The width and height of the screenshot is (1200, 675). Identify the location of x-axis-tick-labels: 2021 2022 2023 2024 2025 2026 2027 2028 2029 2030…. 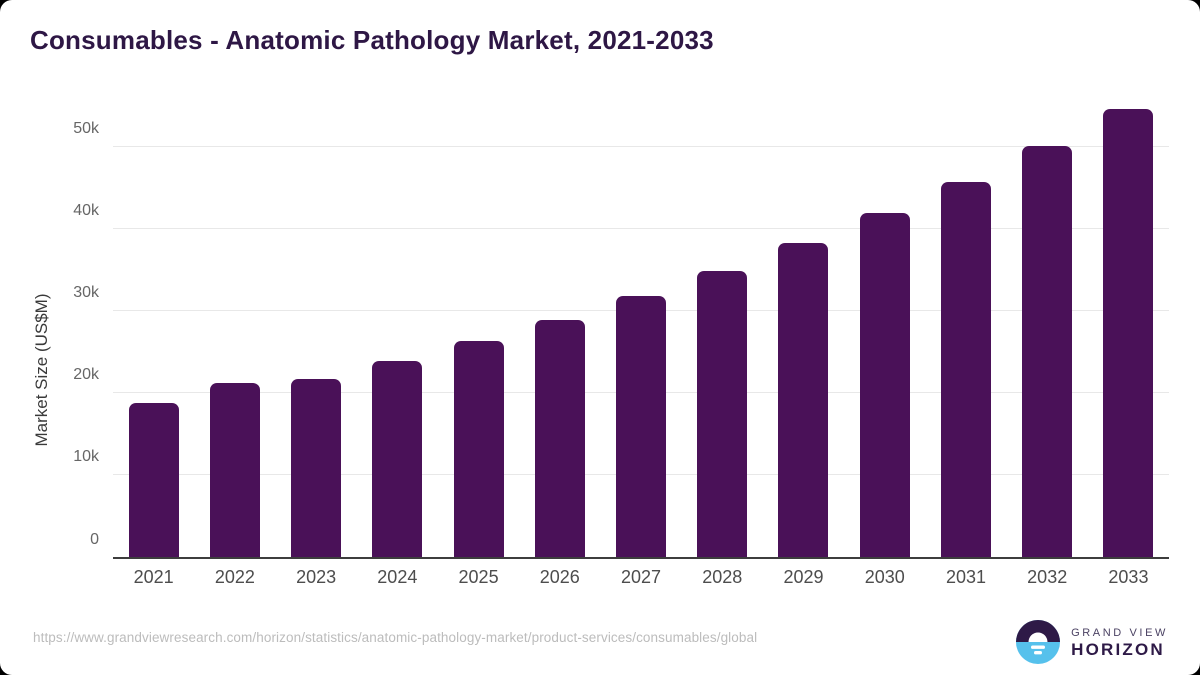
(641, 577).